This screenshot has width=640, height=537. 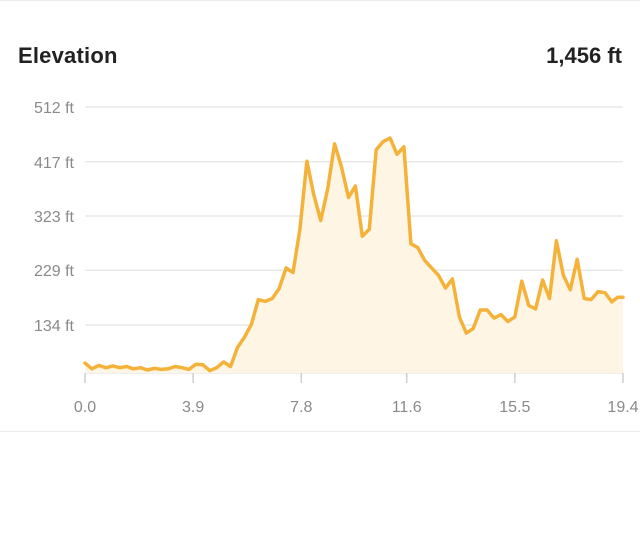 I want to click on y-tick-label: 512 ft, so click(x=54, y=108).